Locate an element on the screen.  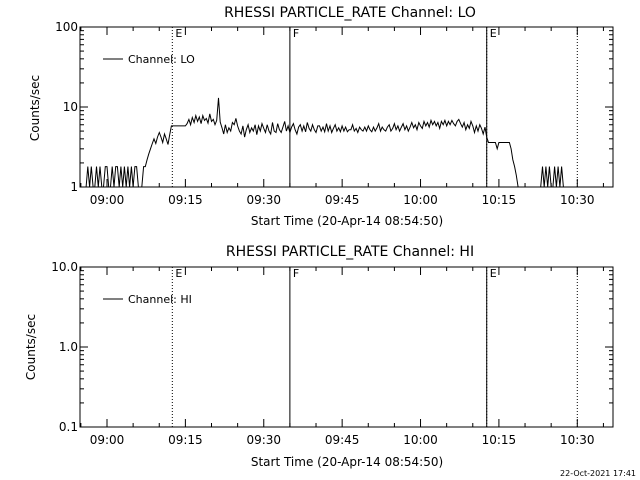
lo-x-axis-label: Start Time (20-Apr-14 08:54:50) is located at coordinates (347, 221).